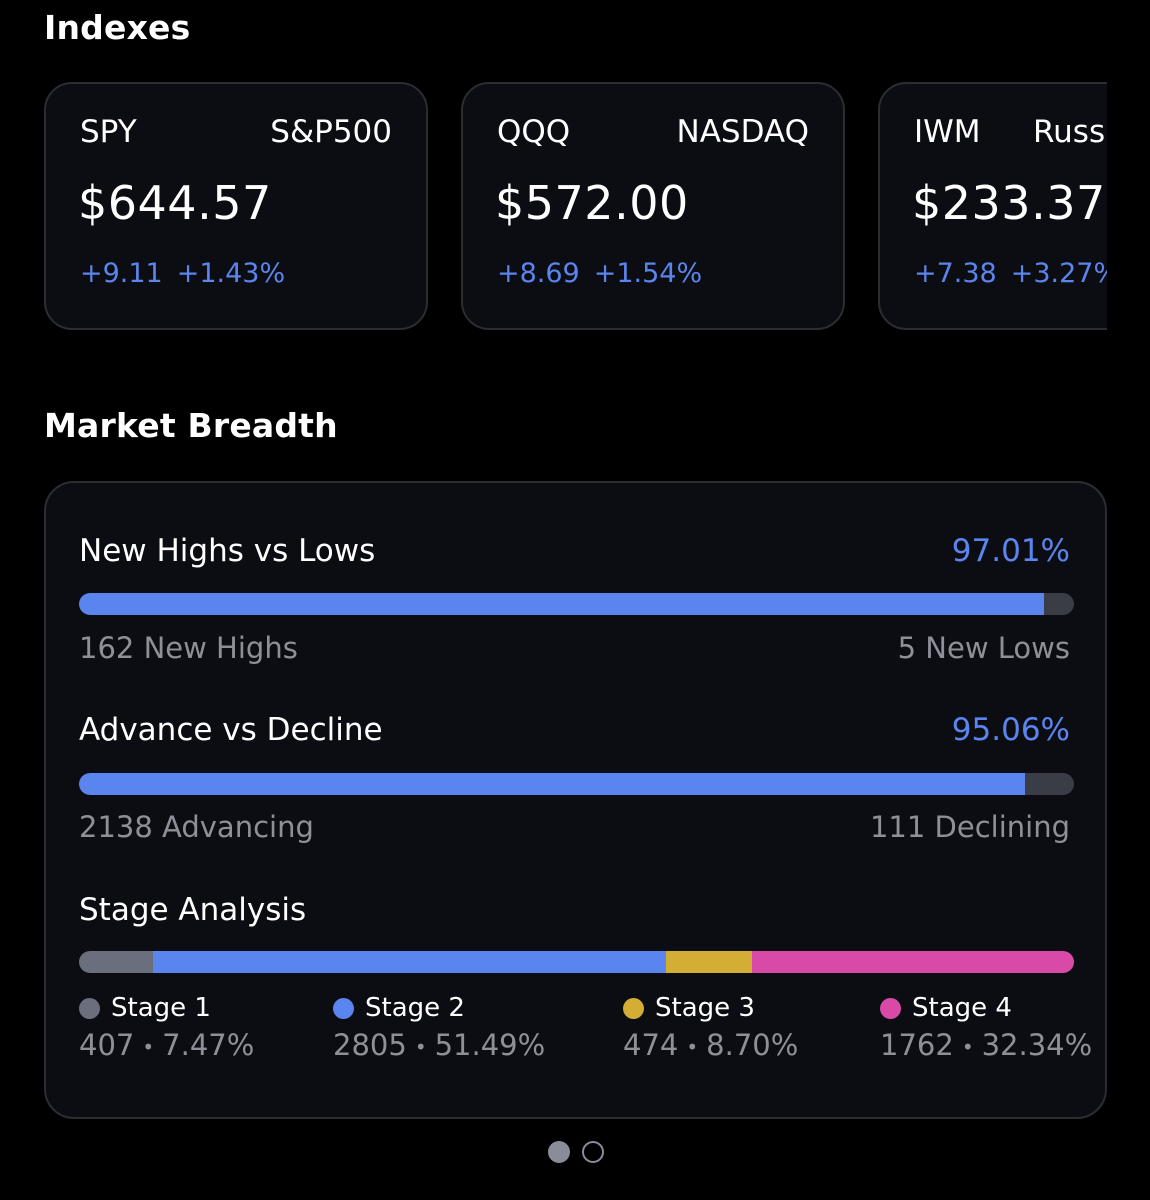 The height and width of the screenshot is (1200, 1150). Describe the element at coordinates (709, 962) in the screenshot. I see `stage-3-segment` at that location.